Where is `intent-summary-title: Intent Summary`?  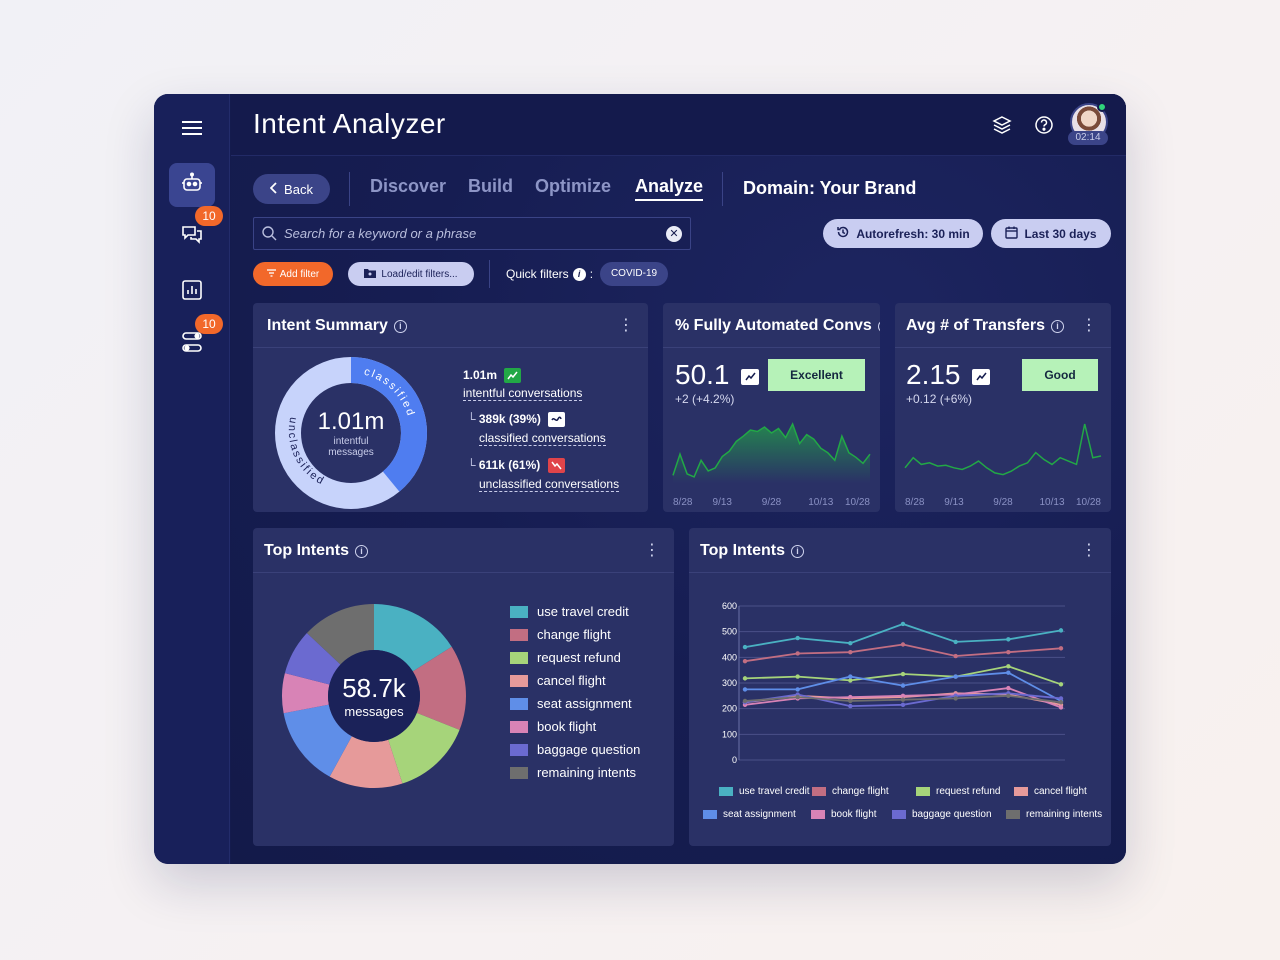 intent-summary-title: Intent Summary is located at coordinates (327, 325).